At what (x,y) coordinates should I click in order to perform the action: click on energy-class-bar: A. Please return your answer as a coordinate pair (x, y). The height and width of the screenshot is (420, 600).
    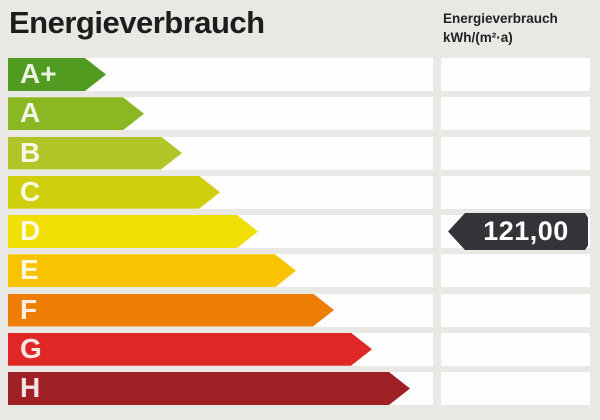
    Looking at the image, I should click on (76, 113).